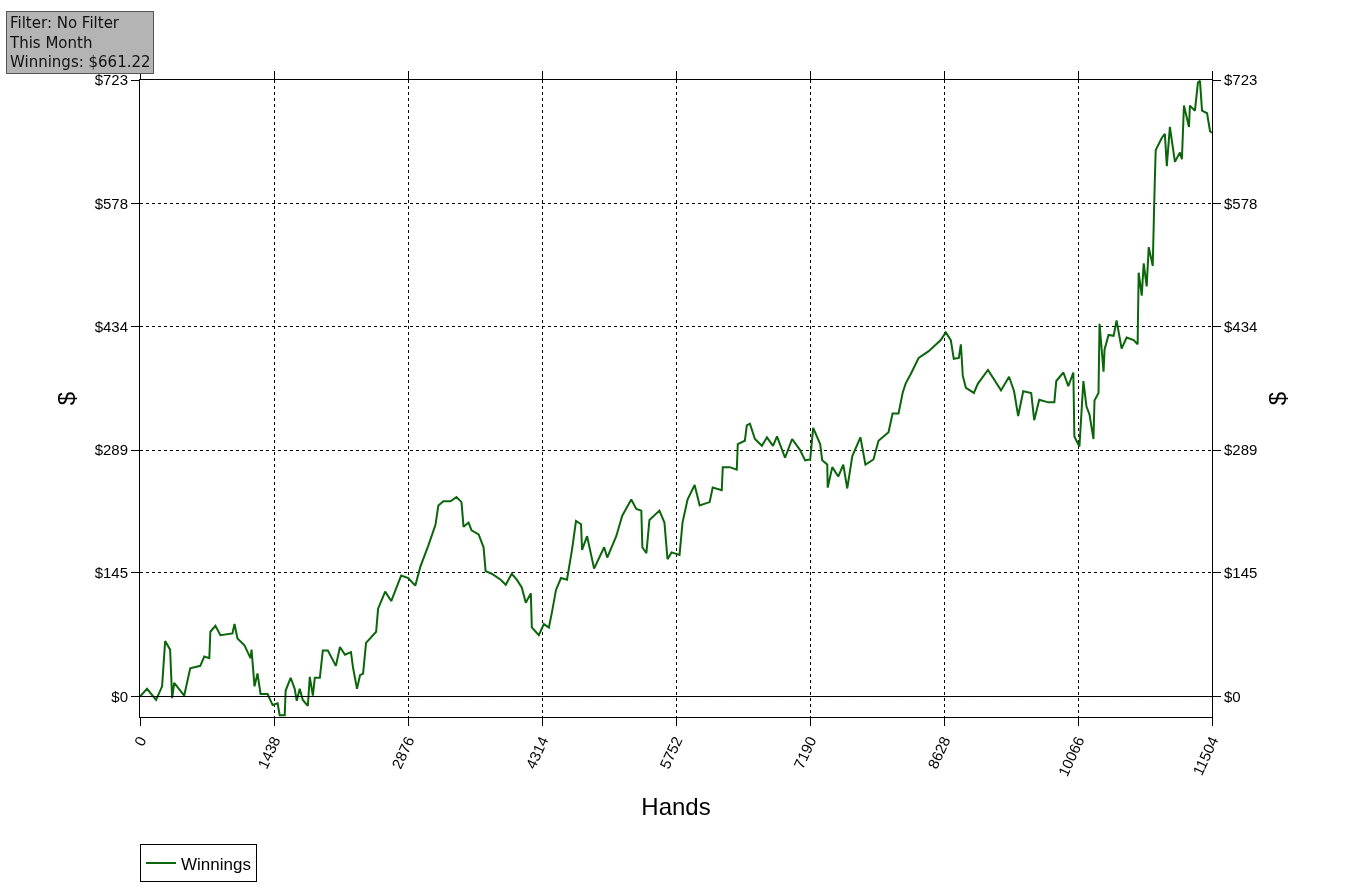 This screenshot has width=1352, height=895. I want to click on x-tick-label: 2876, so click(403, 752).